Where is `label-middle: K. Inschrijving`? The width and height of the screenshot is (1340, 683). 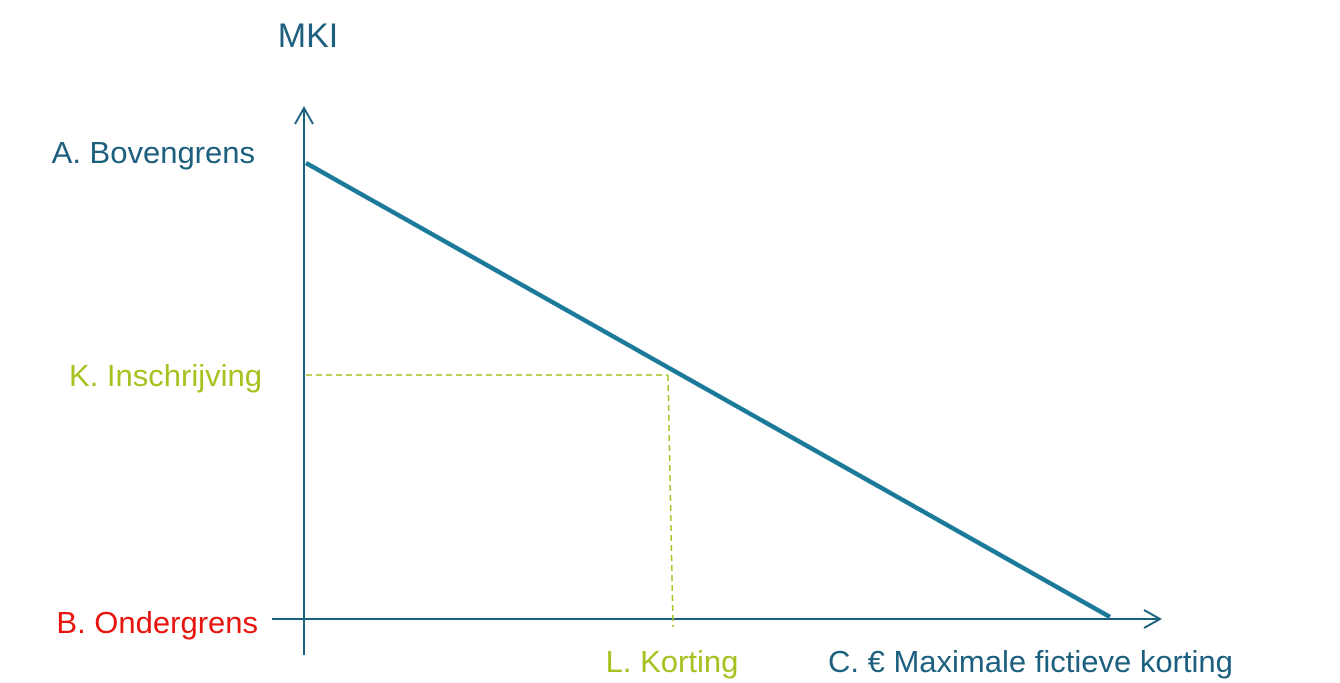 label-middle: K. Inschrijving is located at coordinates (165, 375).